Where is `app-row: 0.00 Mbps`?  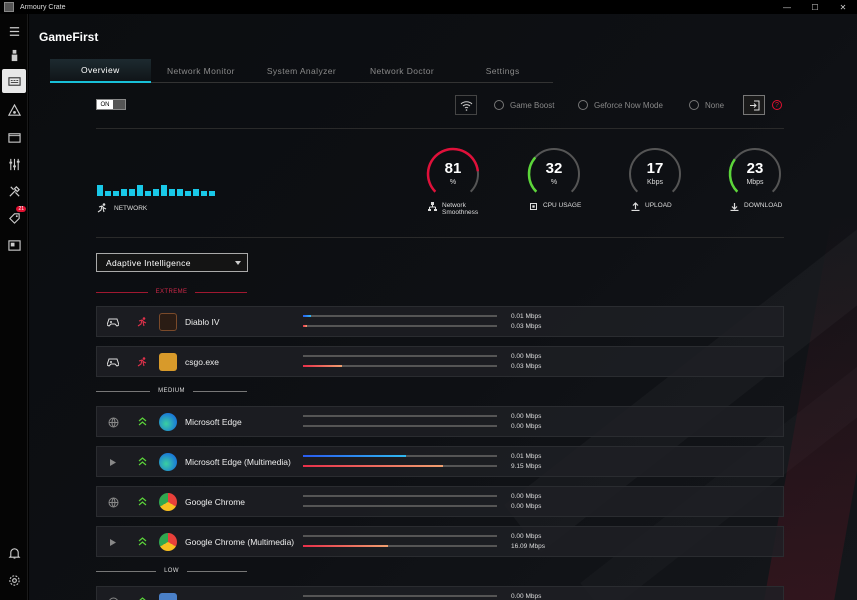
app-row: 0.00 Mbps is located at coordinates (440, 593).